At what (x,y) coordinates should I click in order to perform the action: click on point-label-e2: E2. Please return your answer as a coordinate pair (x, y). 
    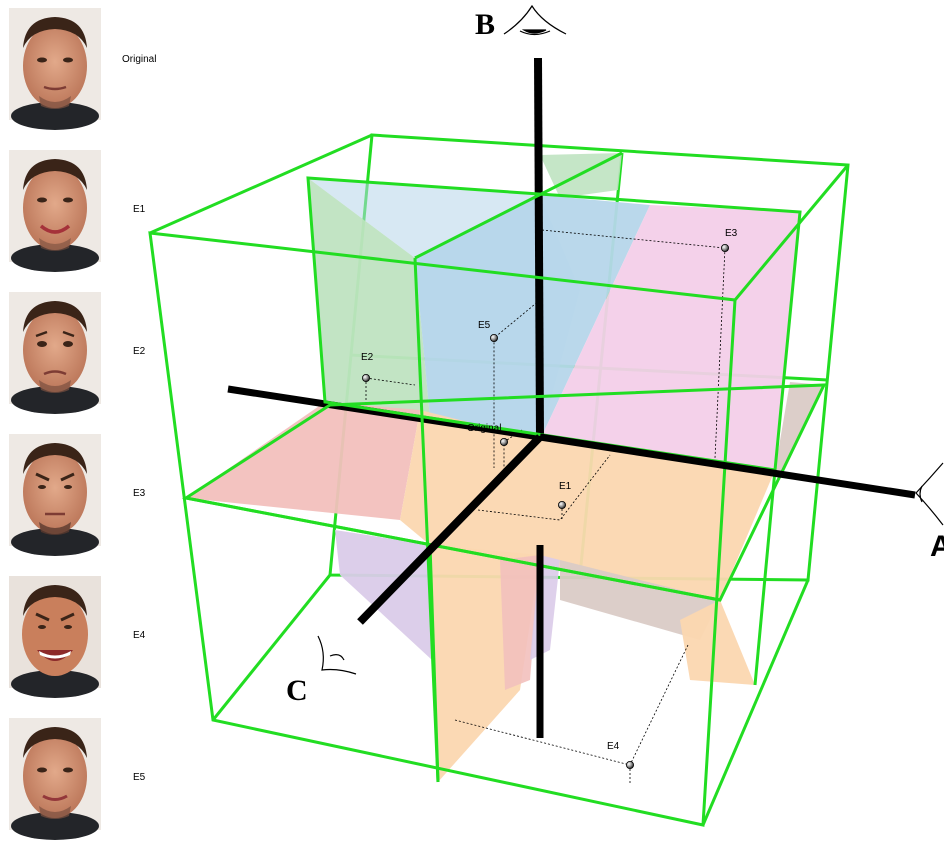
    Looking at the image, I should click on (367, 357).